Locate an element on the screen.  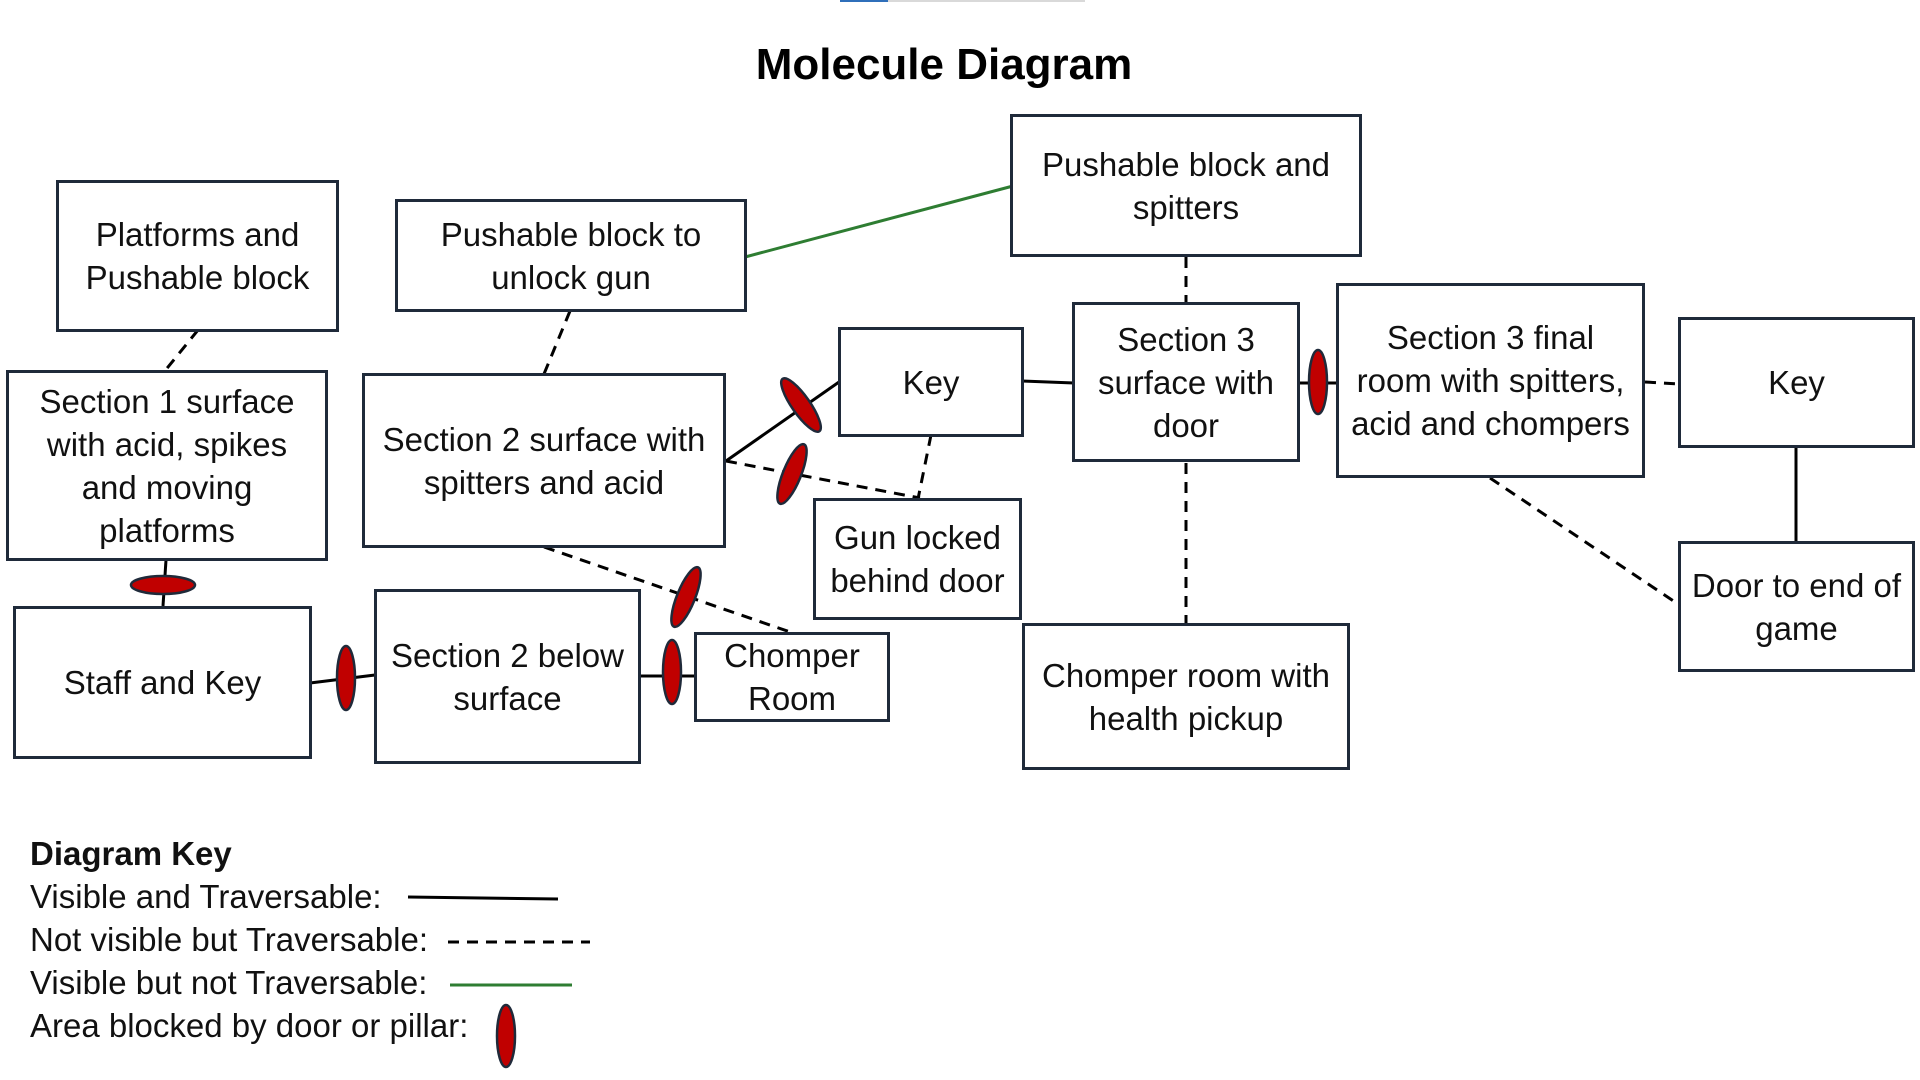
edge-unlockgun-section2 is located at coordinates (557, 342).